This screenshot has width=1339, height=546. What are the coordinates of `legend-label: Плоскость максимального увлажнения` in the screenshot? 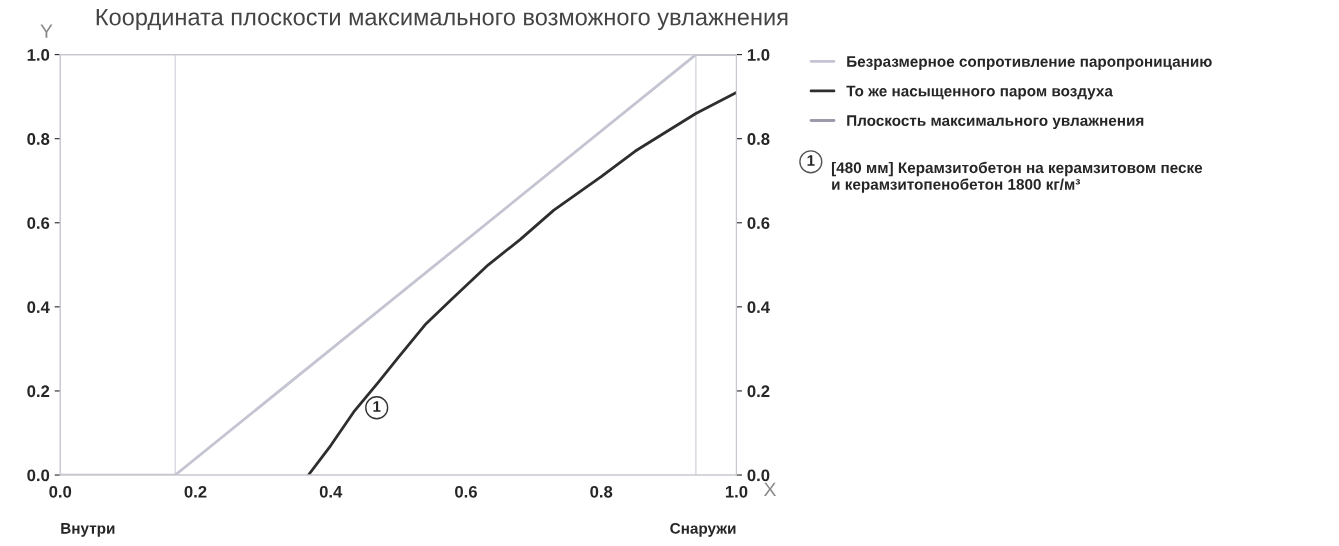 It's located at (995, 122).